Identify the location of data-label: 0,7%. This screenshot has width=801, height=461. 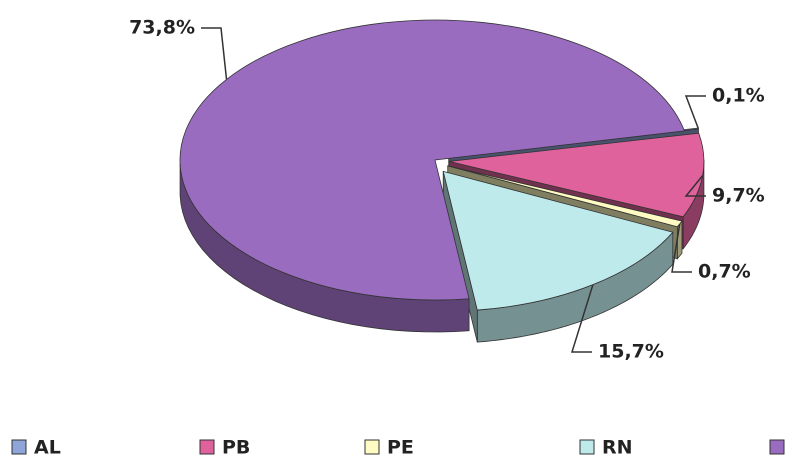
(724, 272).